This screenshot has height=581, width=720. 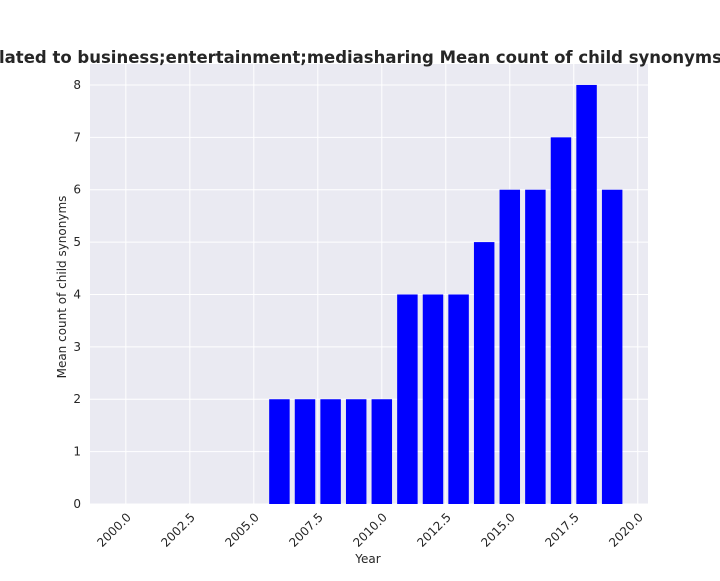 I want to click on x-tick-label: 2017.5, so click(x=562, y=530).